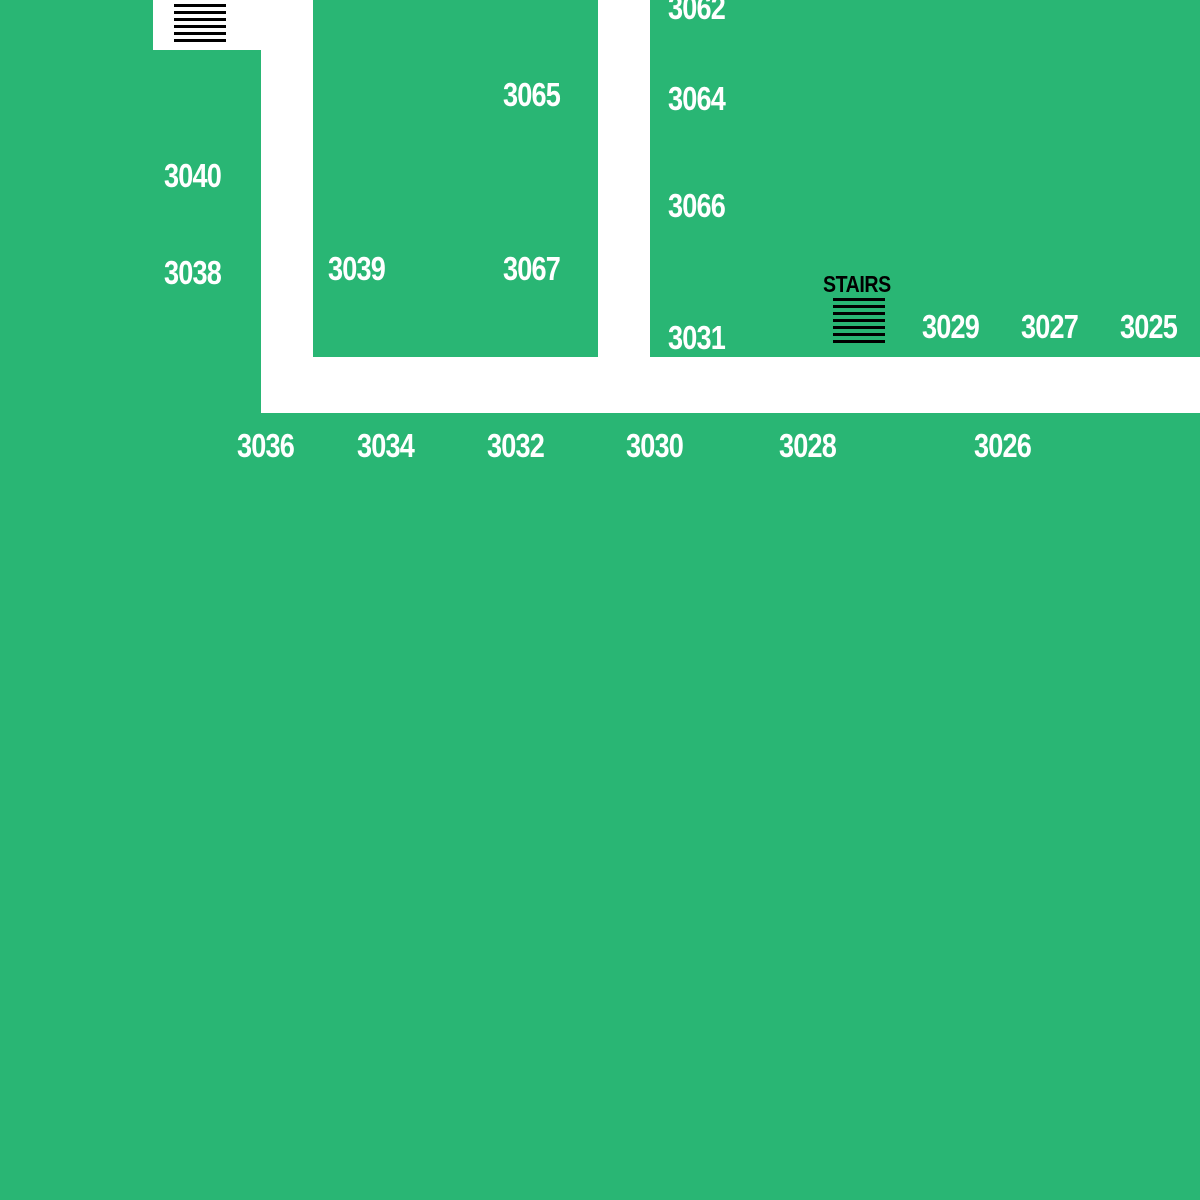 The height and width of the screenshot is (1200, 1200). What do you see at coordinates (193, 272) in the screenshot?
I see `room-3038-label: 3038` at bounding box center [193, 272].